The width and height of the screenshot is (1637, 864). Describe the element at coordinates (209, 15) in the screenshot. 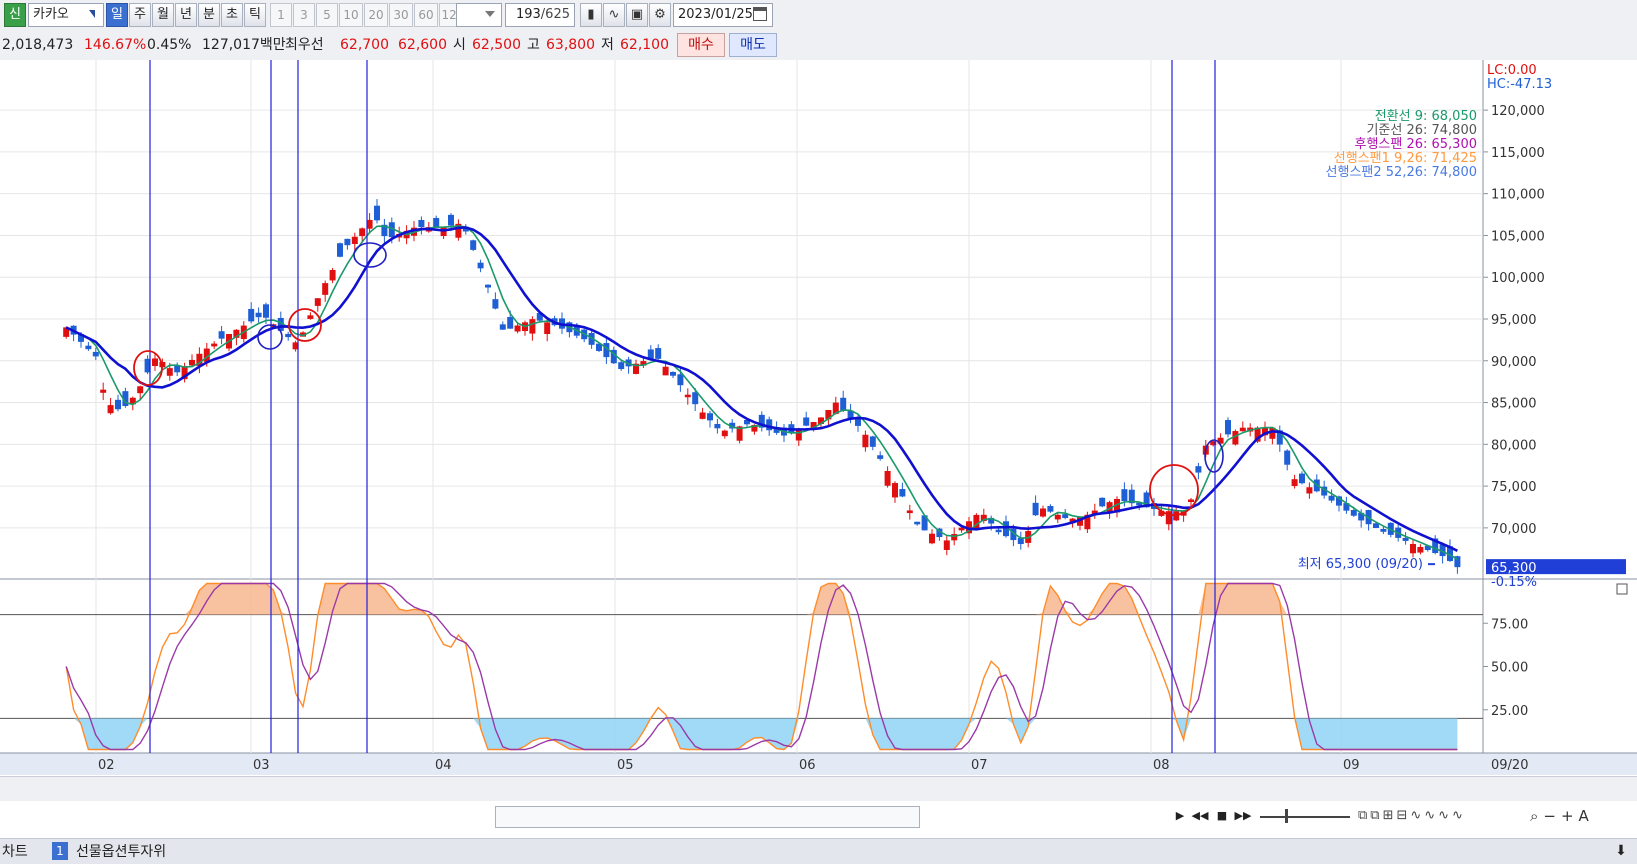

I see `period-button: 분` at that location.